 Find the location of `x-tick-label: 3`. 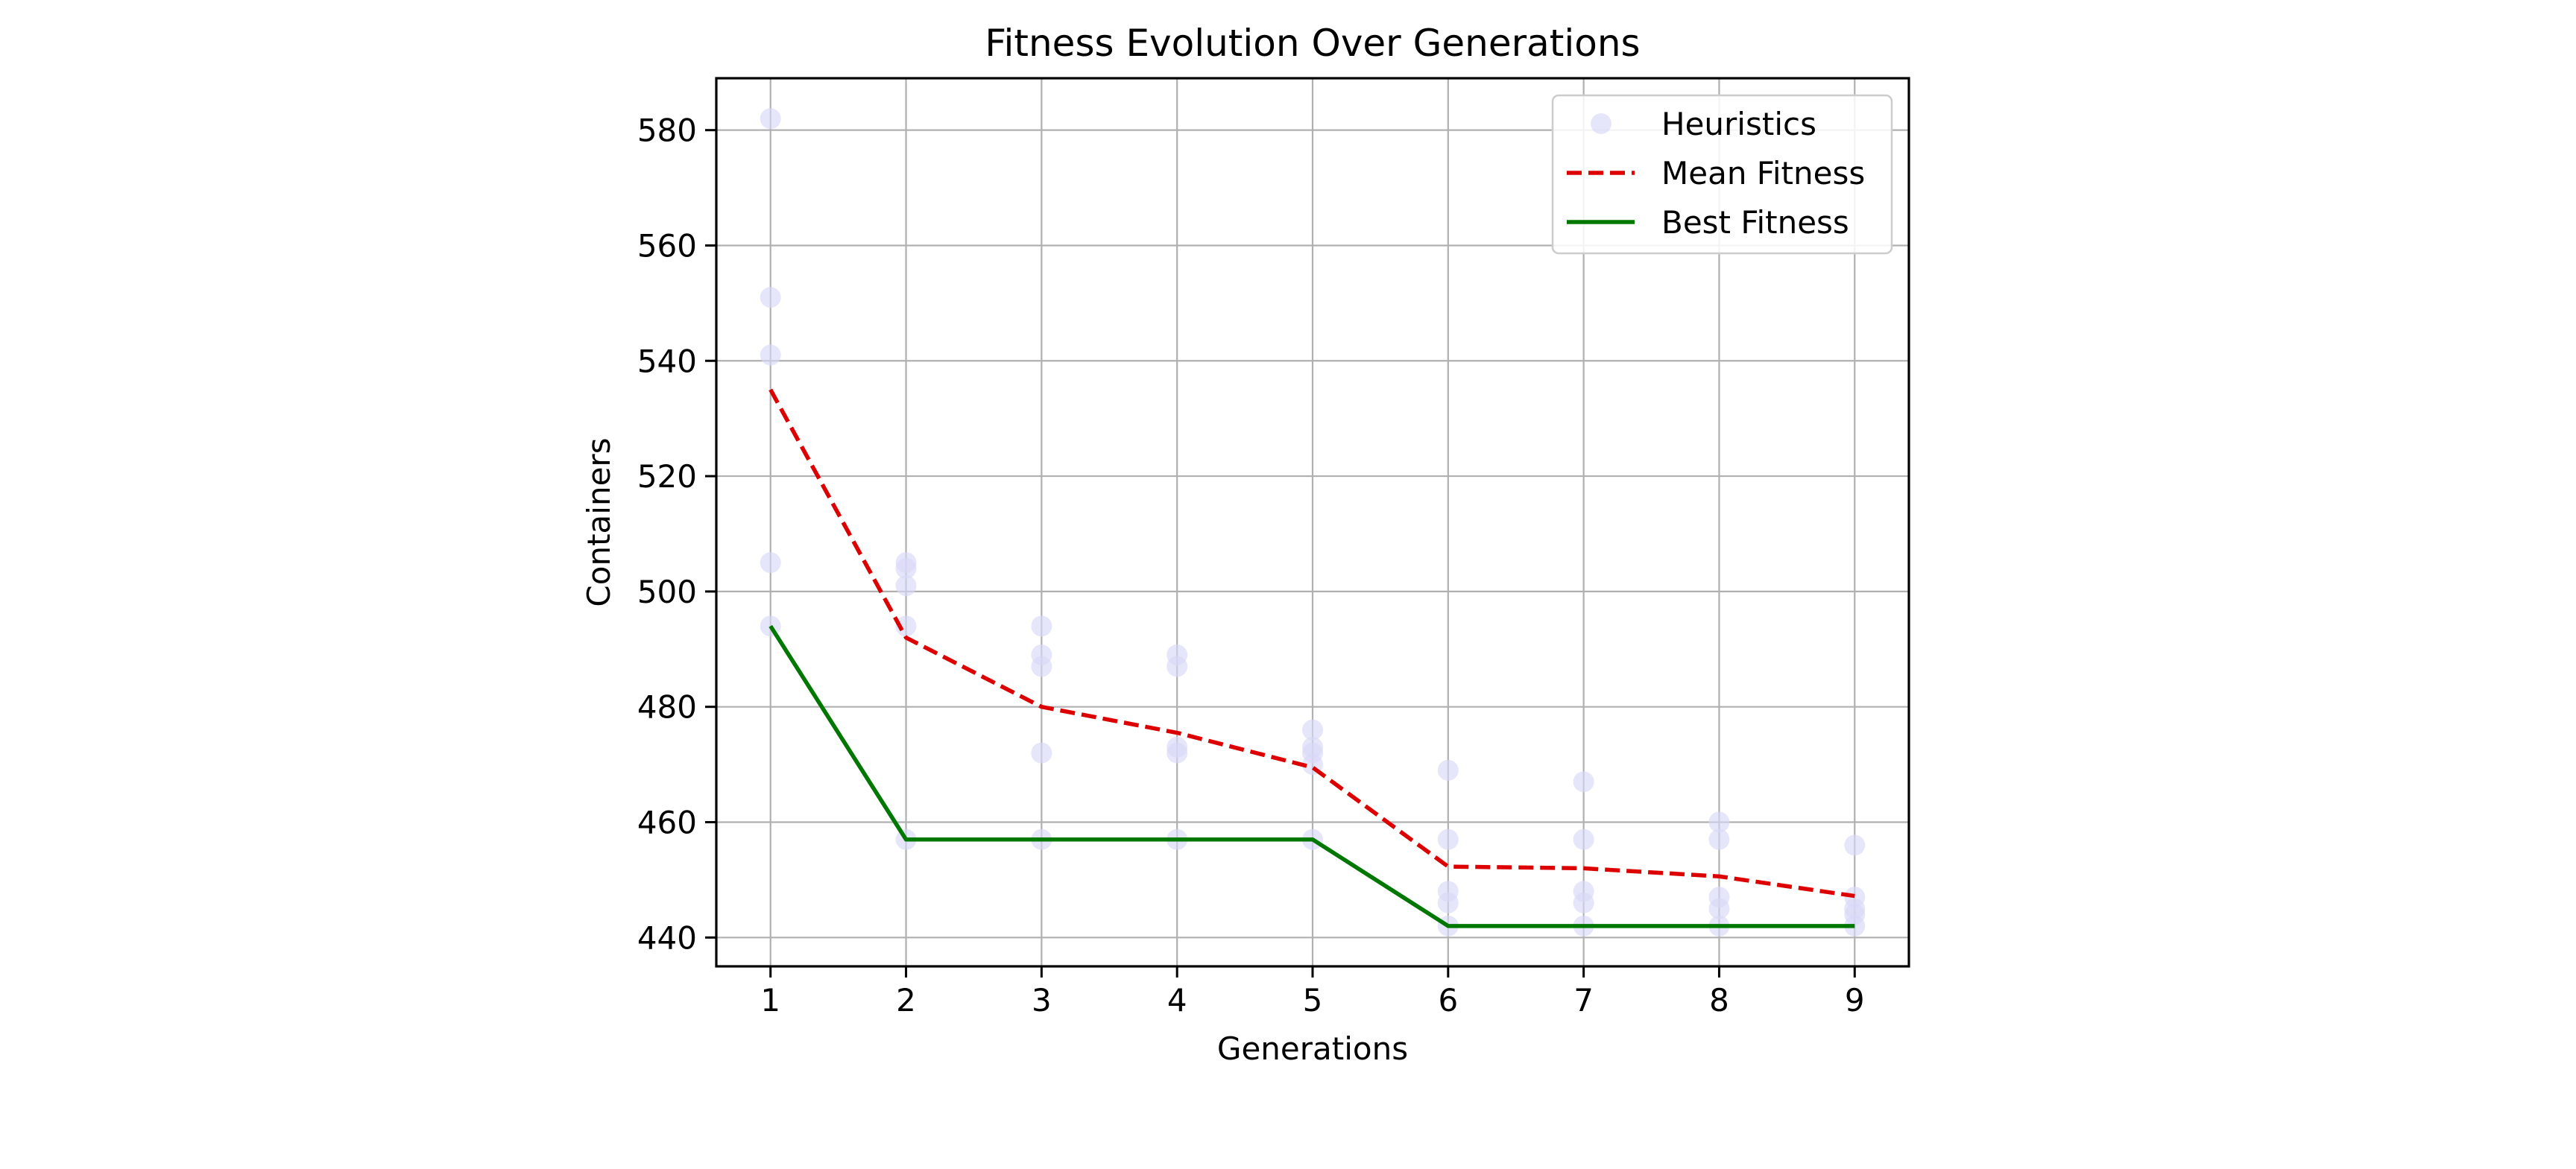

x-tick-label: 3 is located at coordinates (1042, 1000).